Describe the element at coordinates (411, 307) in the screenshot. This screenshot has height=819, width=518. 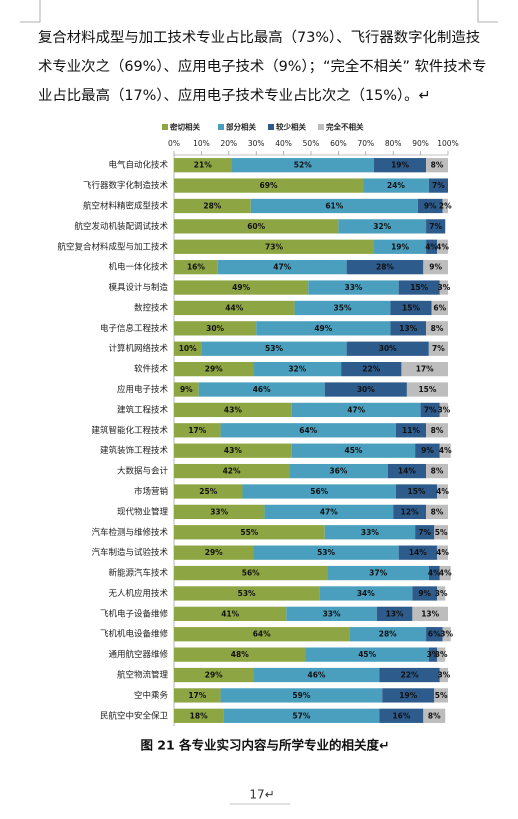
I see `data-label: 15%` at that location.